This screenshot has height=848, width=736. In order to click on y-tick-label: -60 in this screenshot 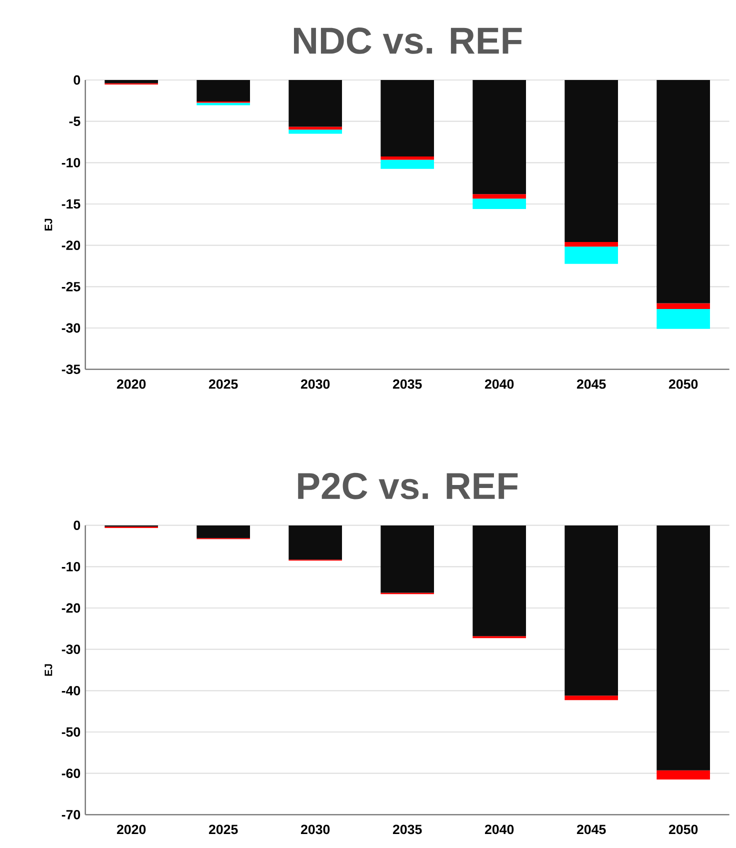, I will do `click(71, 773)`.